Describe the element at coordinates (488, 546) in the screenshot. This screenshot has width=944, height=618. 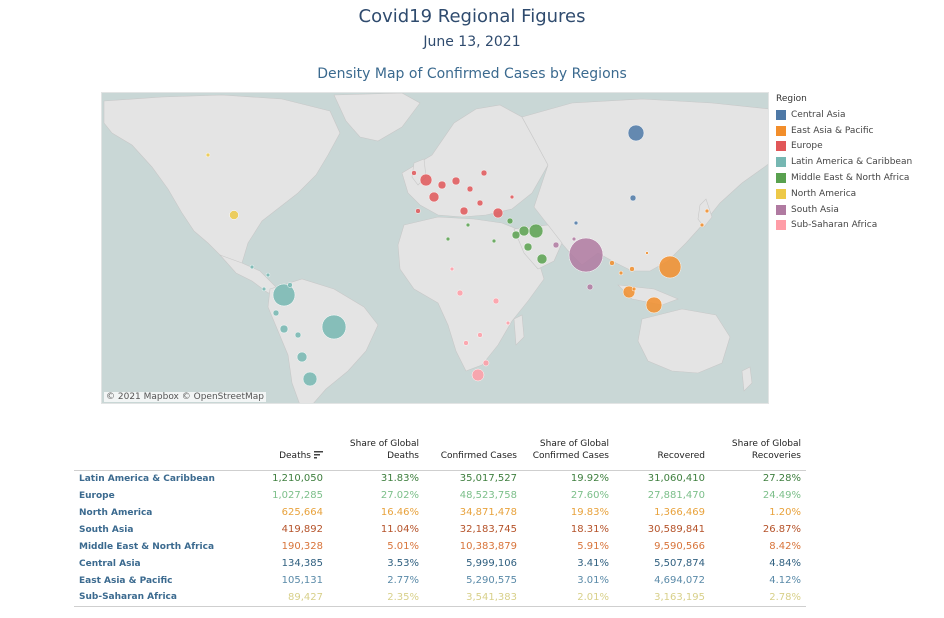
I see `value-cell: 10,383,879` at that location.